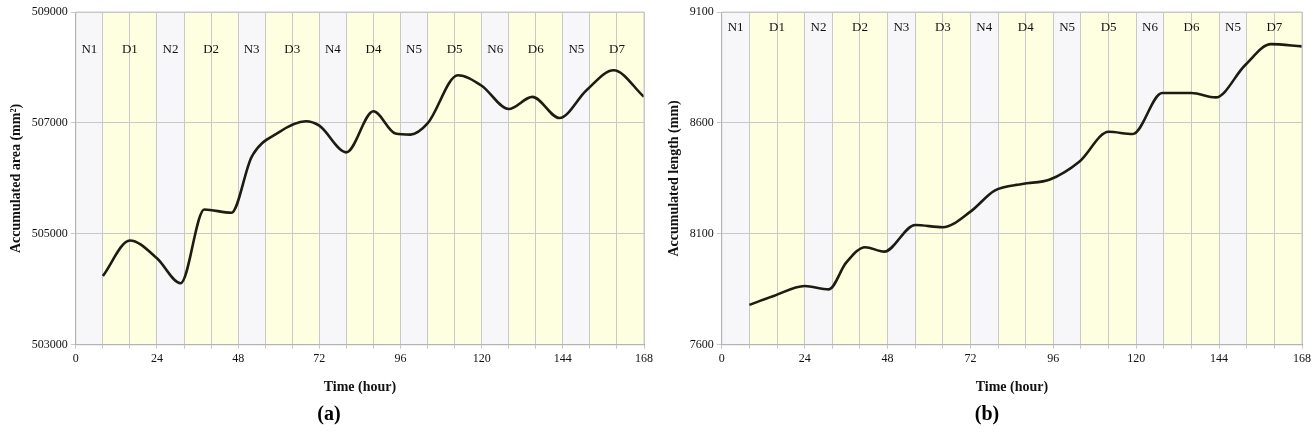  What do you see at coordinates (701, 122) in the screenshot?
I see `y-tick-label: 8600` at bounding box center [701, 122].